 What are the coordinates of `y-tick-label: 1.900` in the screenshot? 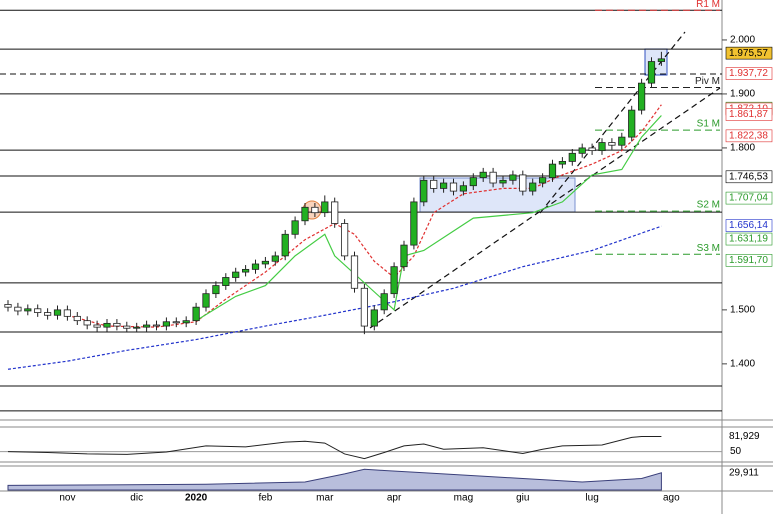 It's located at (742, 94).